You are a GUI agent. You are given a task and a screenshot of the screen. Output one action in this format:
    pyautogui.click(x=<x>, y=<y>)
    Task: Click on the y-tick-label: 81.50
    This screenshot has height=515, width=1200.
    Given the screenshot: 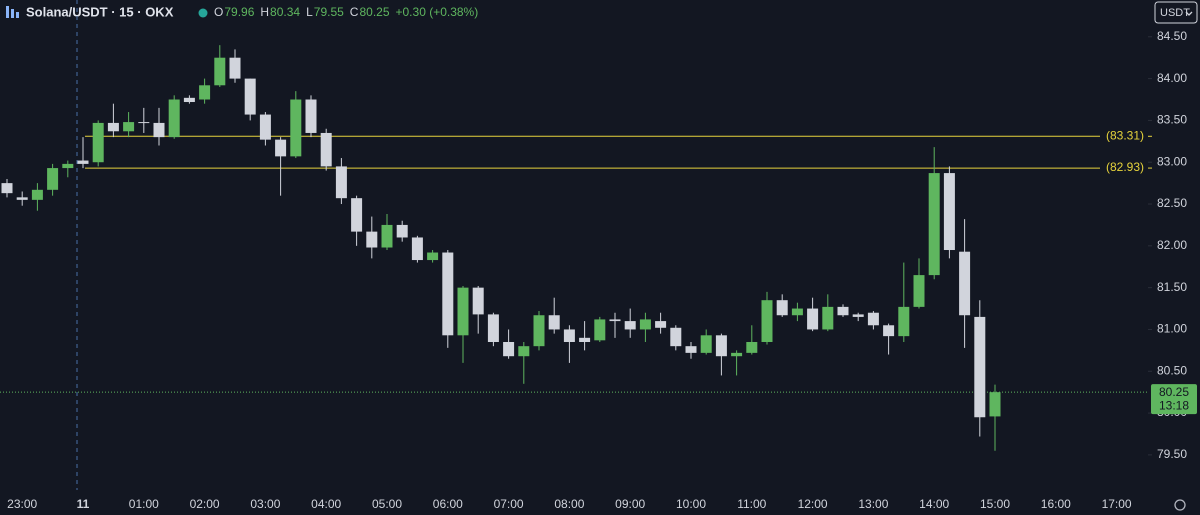 What is the action you would take?
    pyautogui.click(x=1172, y=287)
    